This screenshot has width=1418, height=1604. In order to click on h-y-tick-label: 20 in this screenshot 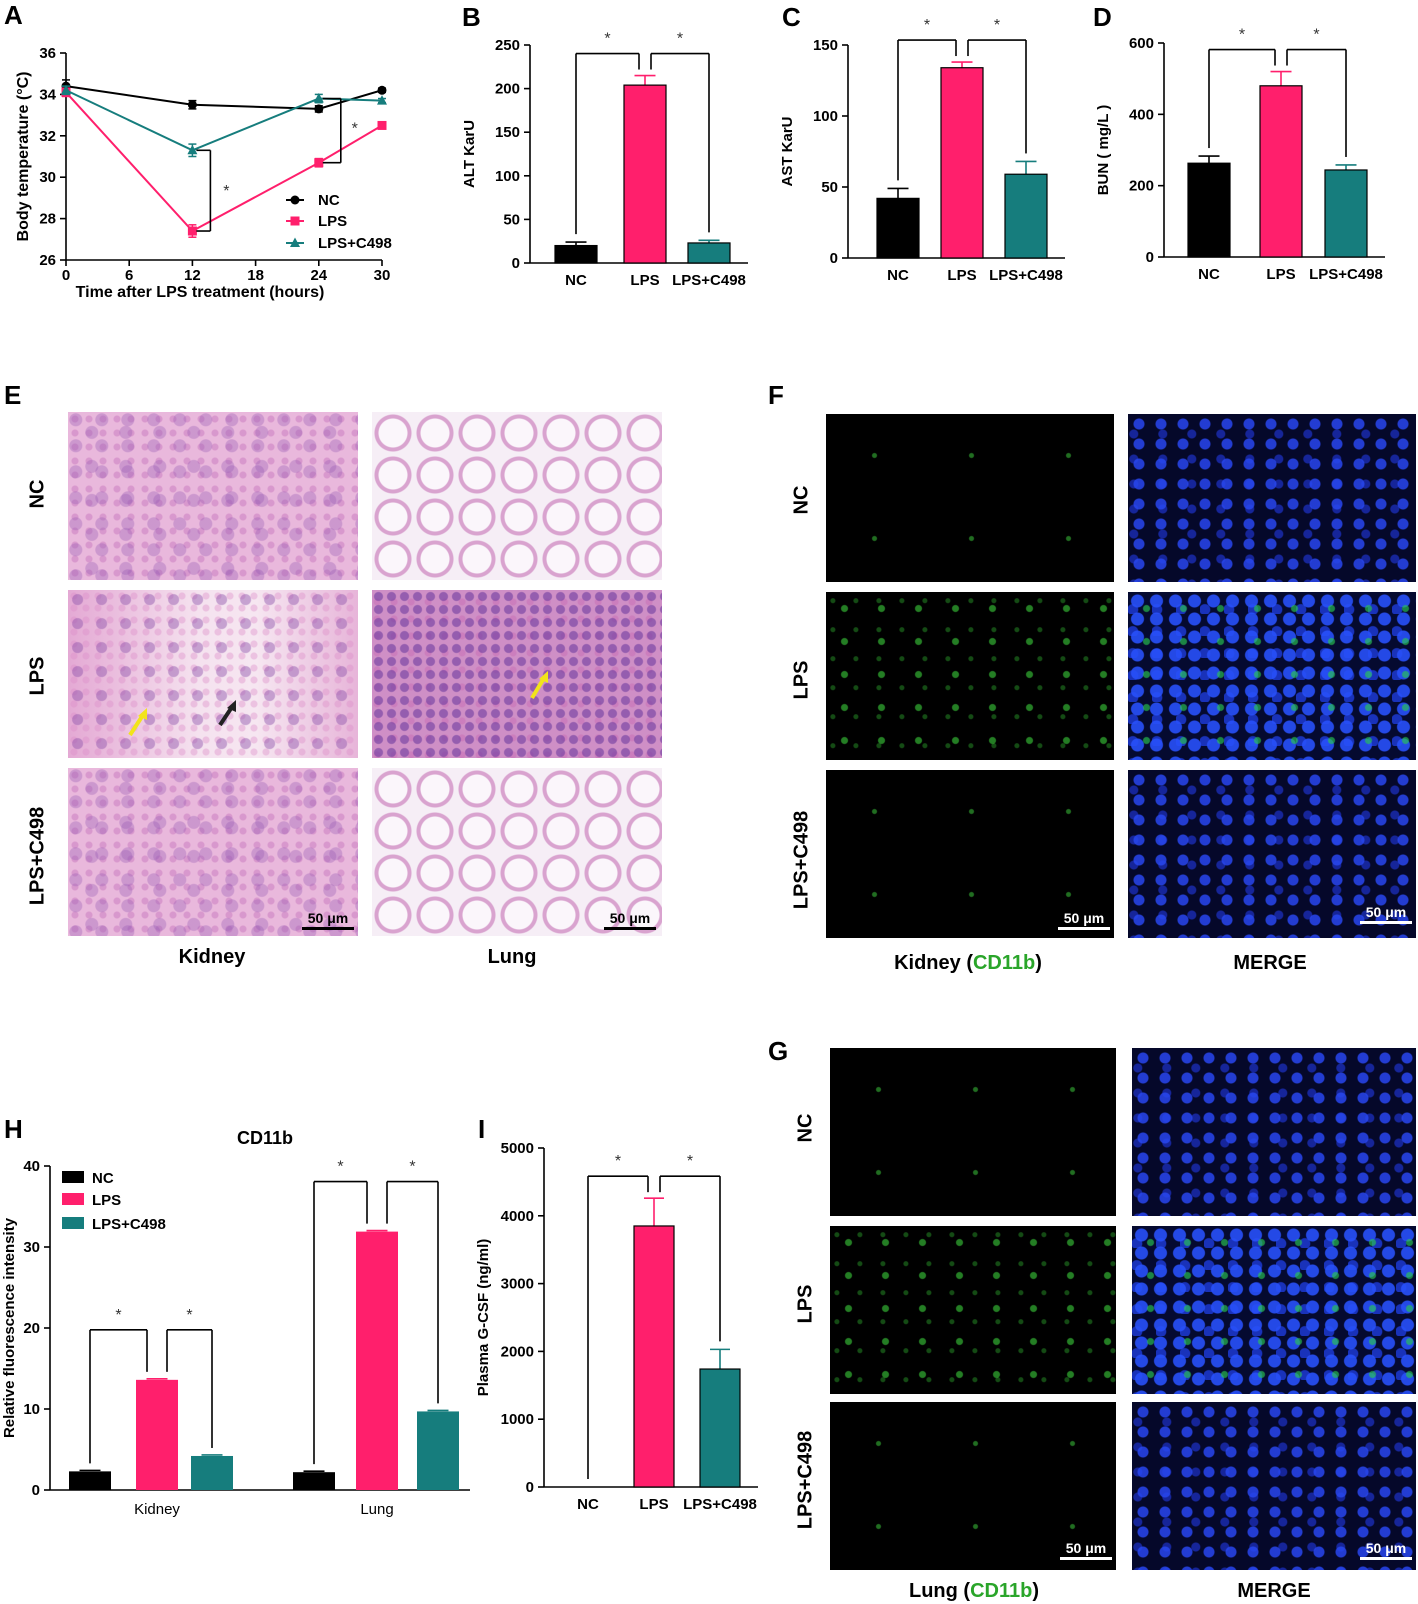, I will do `click(31, 1328)`.